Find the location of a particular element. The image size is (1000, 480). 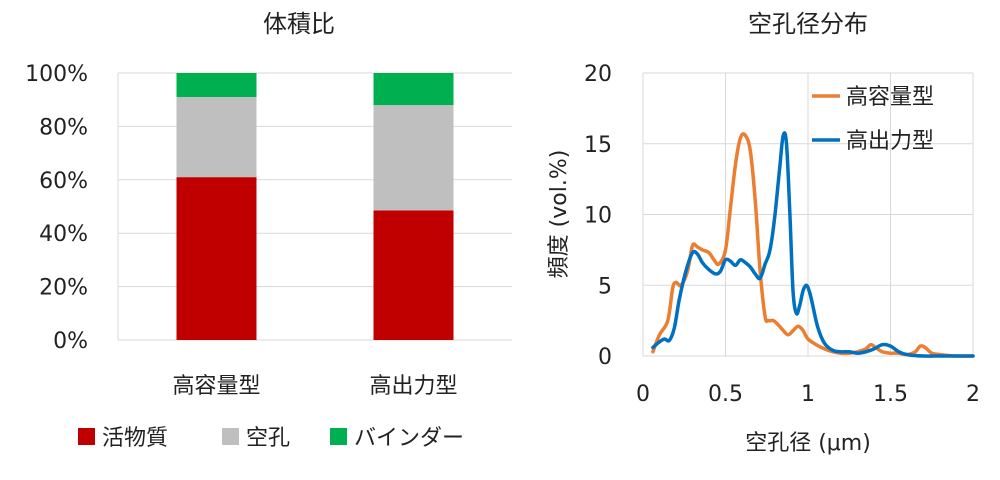

bar-chart-legend: 活物質 空孔 バインダー is located at coordinates (271, 438).